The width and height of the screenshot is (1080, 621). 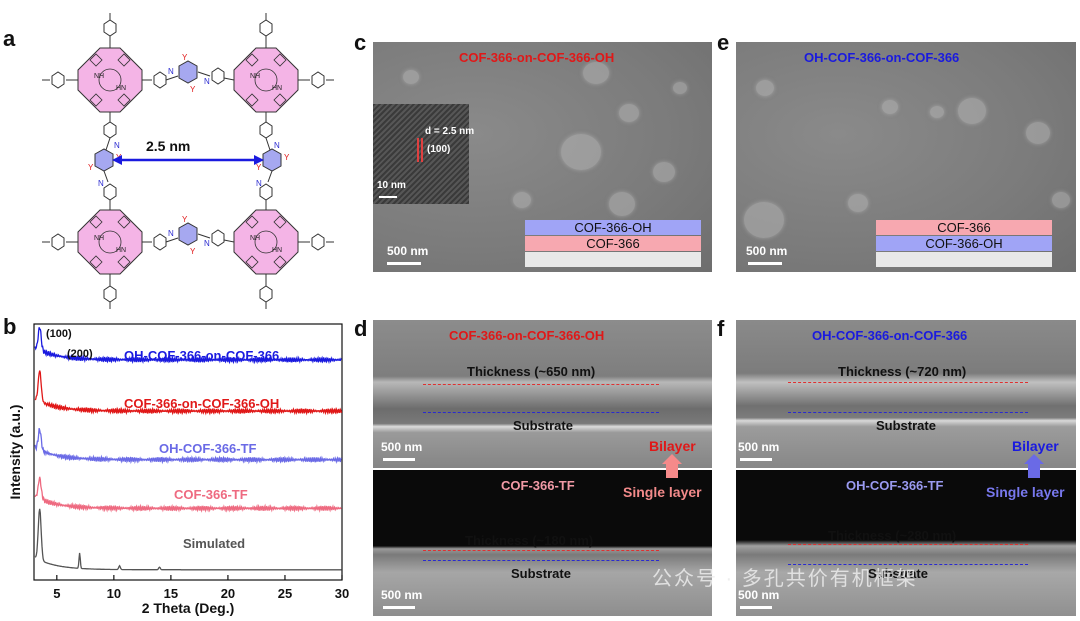 What do you see at coordinates (208, 448) in the screenshot?
I see `series-label-oh-cof-366-tf: OH-COF-366-TF` at bounding box center [208, 448].